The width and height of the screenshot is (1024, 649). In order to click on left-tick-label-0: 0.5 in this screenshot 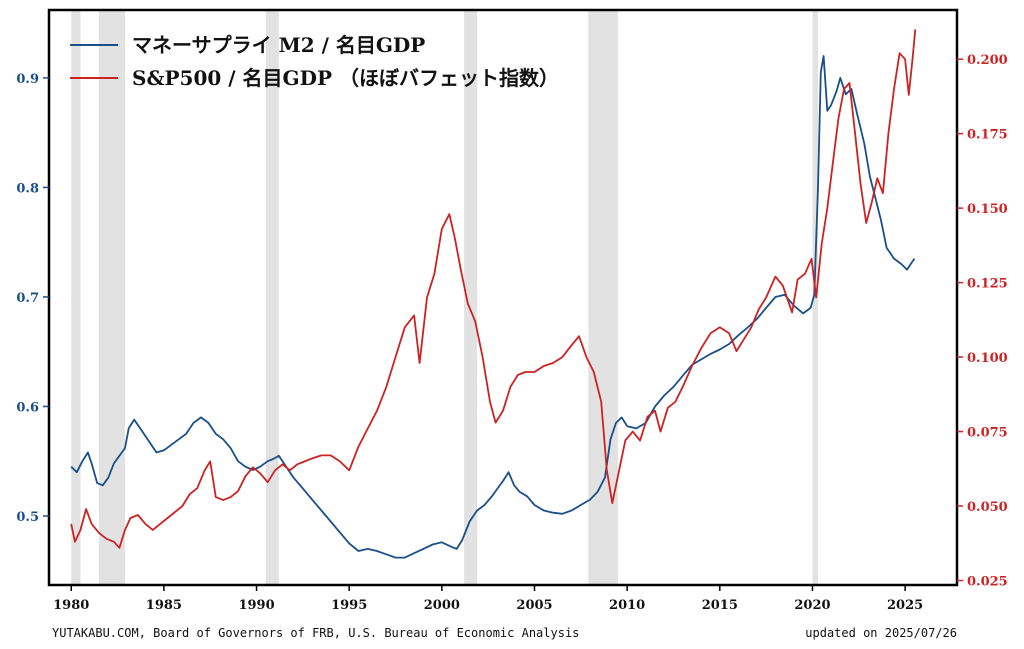, I will do `click(27, 517)`.